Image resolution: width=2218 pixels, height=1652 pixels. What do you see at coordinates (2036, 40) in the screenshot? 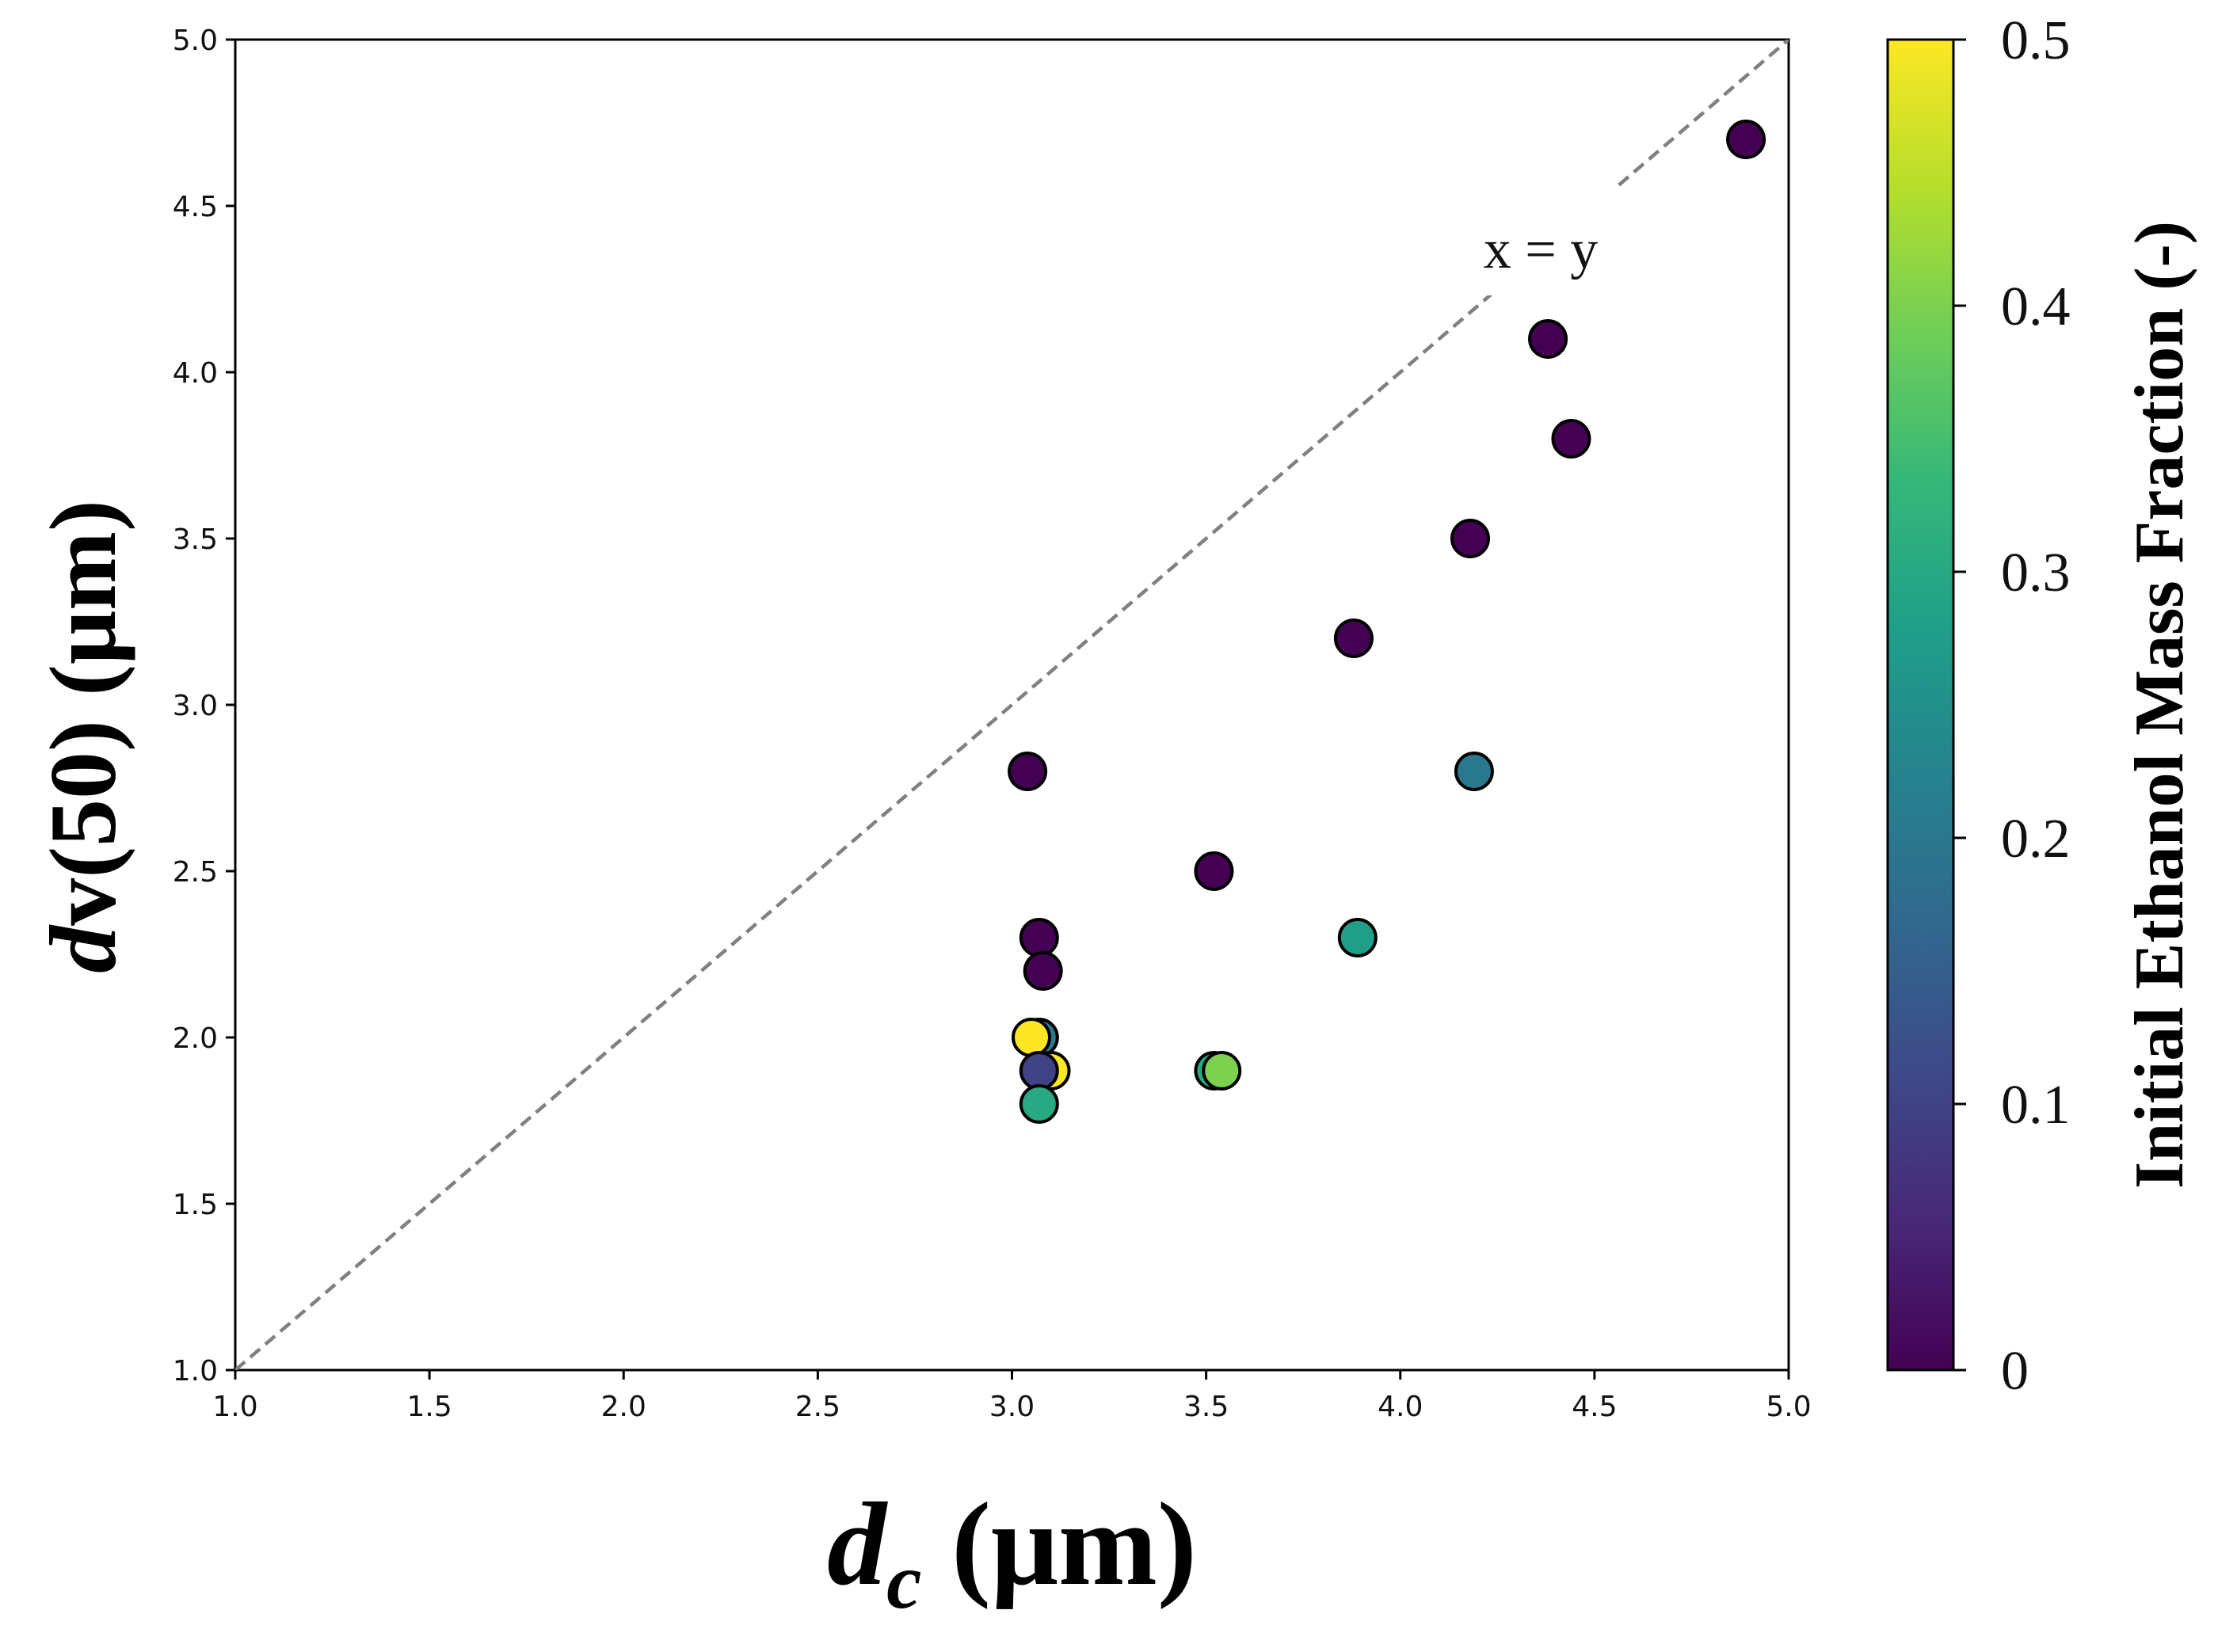
I see `colorbar-tick-label: 0.5` at bounding box center [2036, 40].